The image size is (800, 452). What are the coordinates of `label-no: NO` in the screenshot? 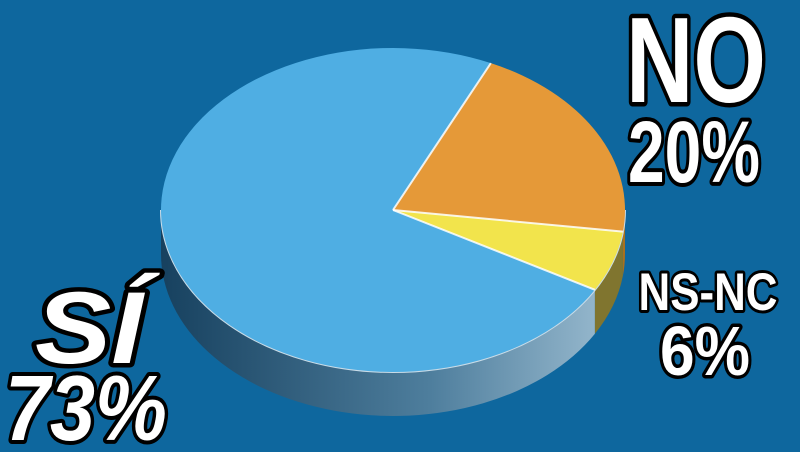 It's located at (696, 64).